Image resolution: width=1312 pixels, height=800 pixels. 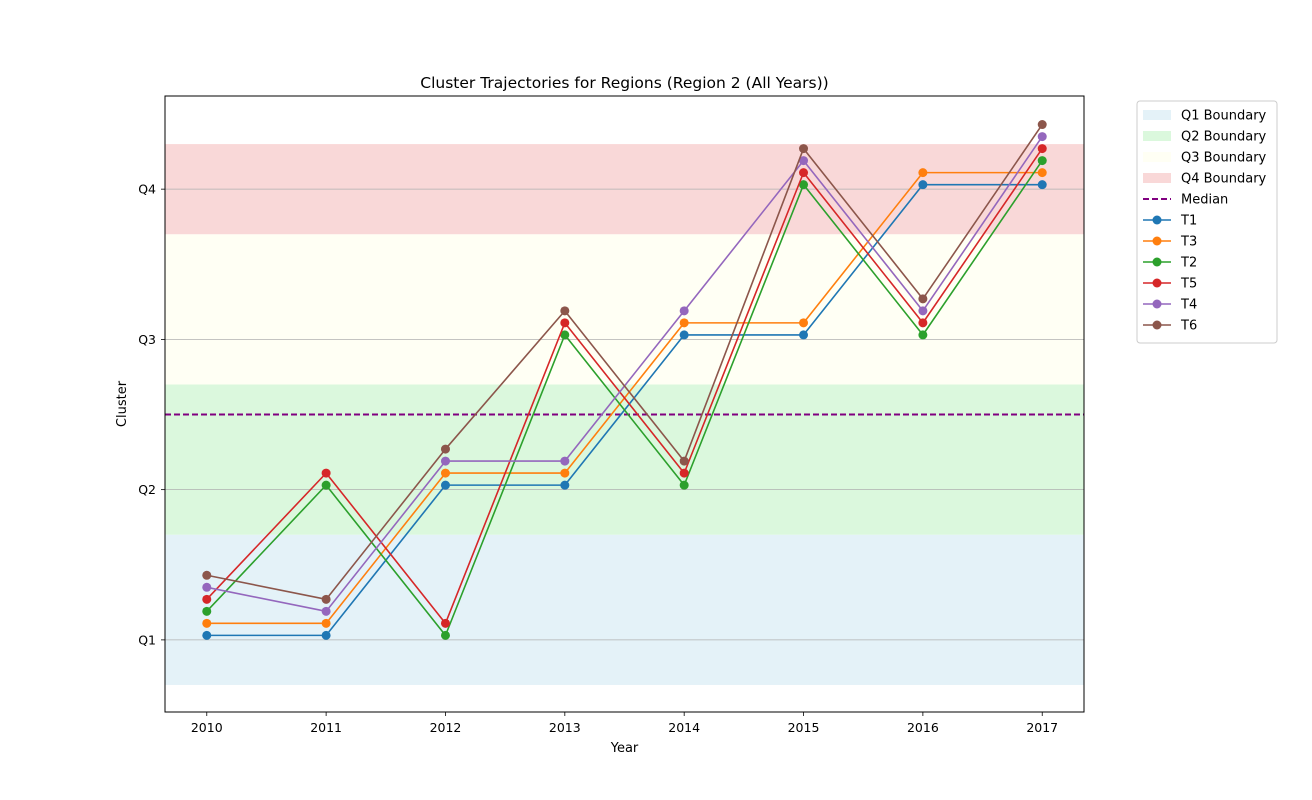 I want to click on legend-label-t1: T1, so click(x=1188, y=221).